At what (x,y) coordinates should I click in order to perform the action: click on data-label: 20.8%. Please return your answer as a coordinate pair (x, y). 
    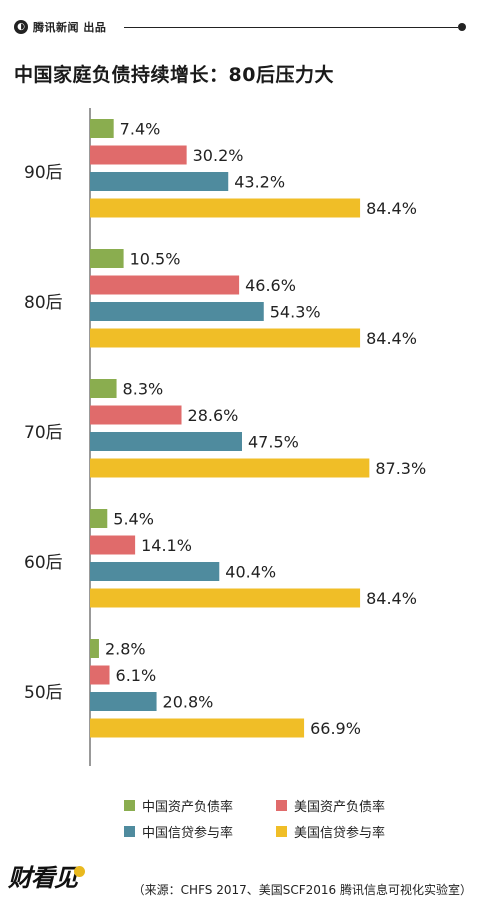
    Looking at the image, I should click on (188, 702).